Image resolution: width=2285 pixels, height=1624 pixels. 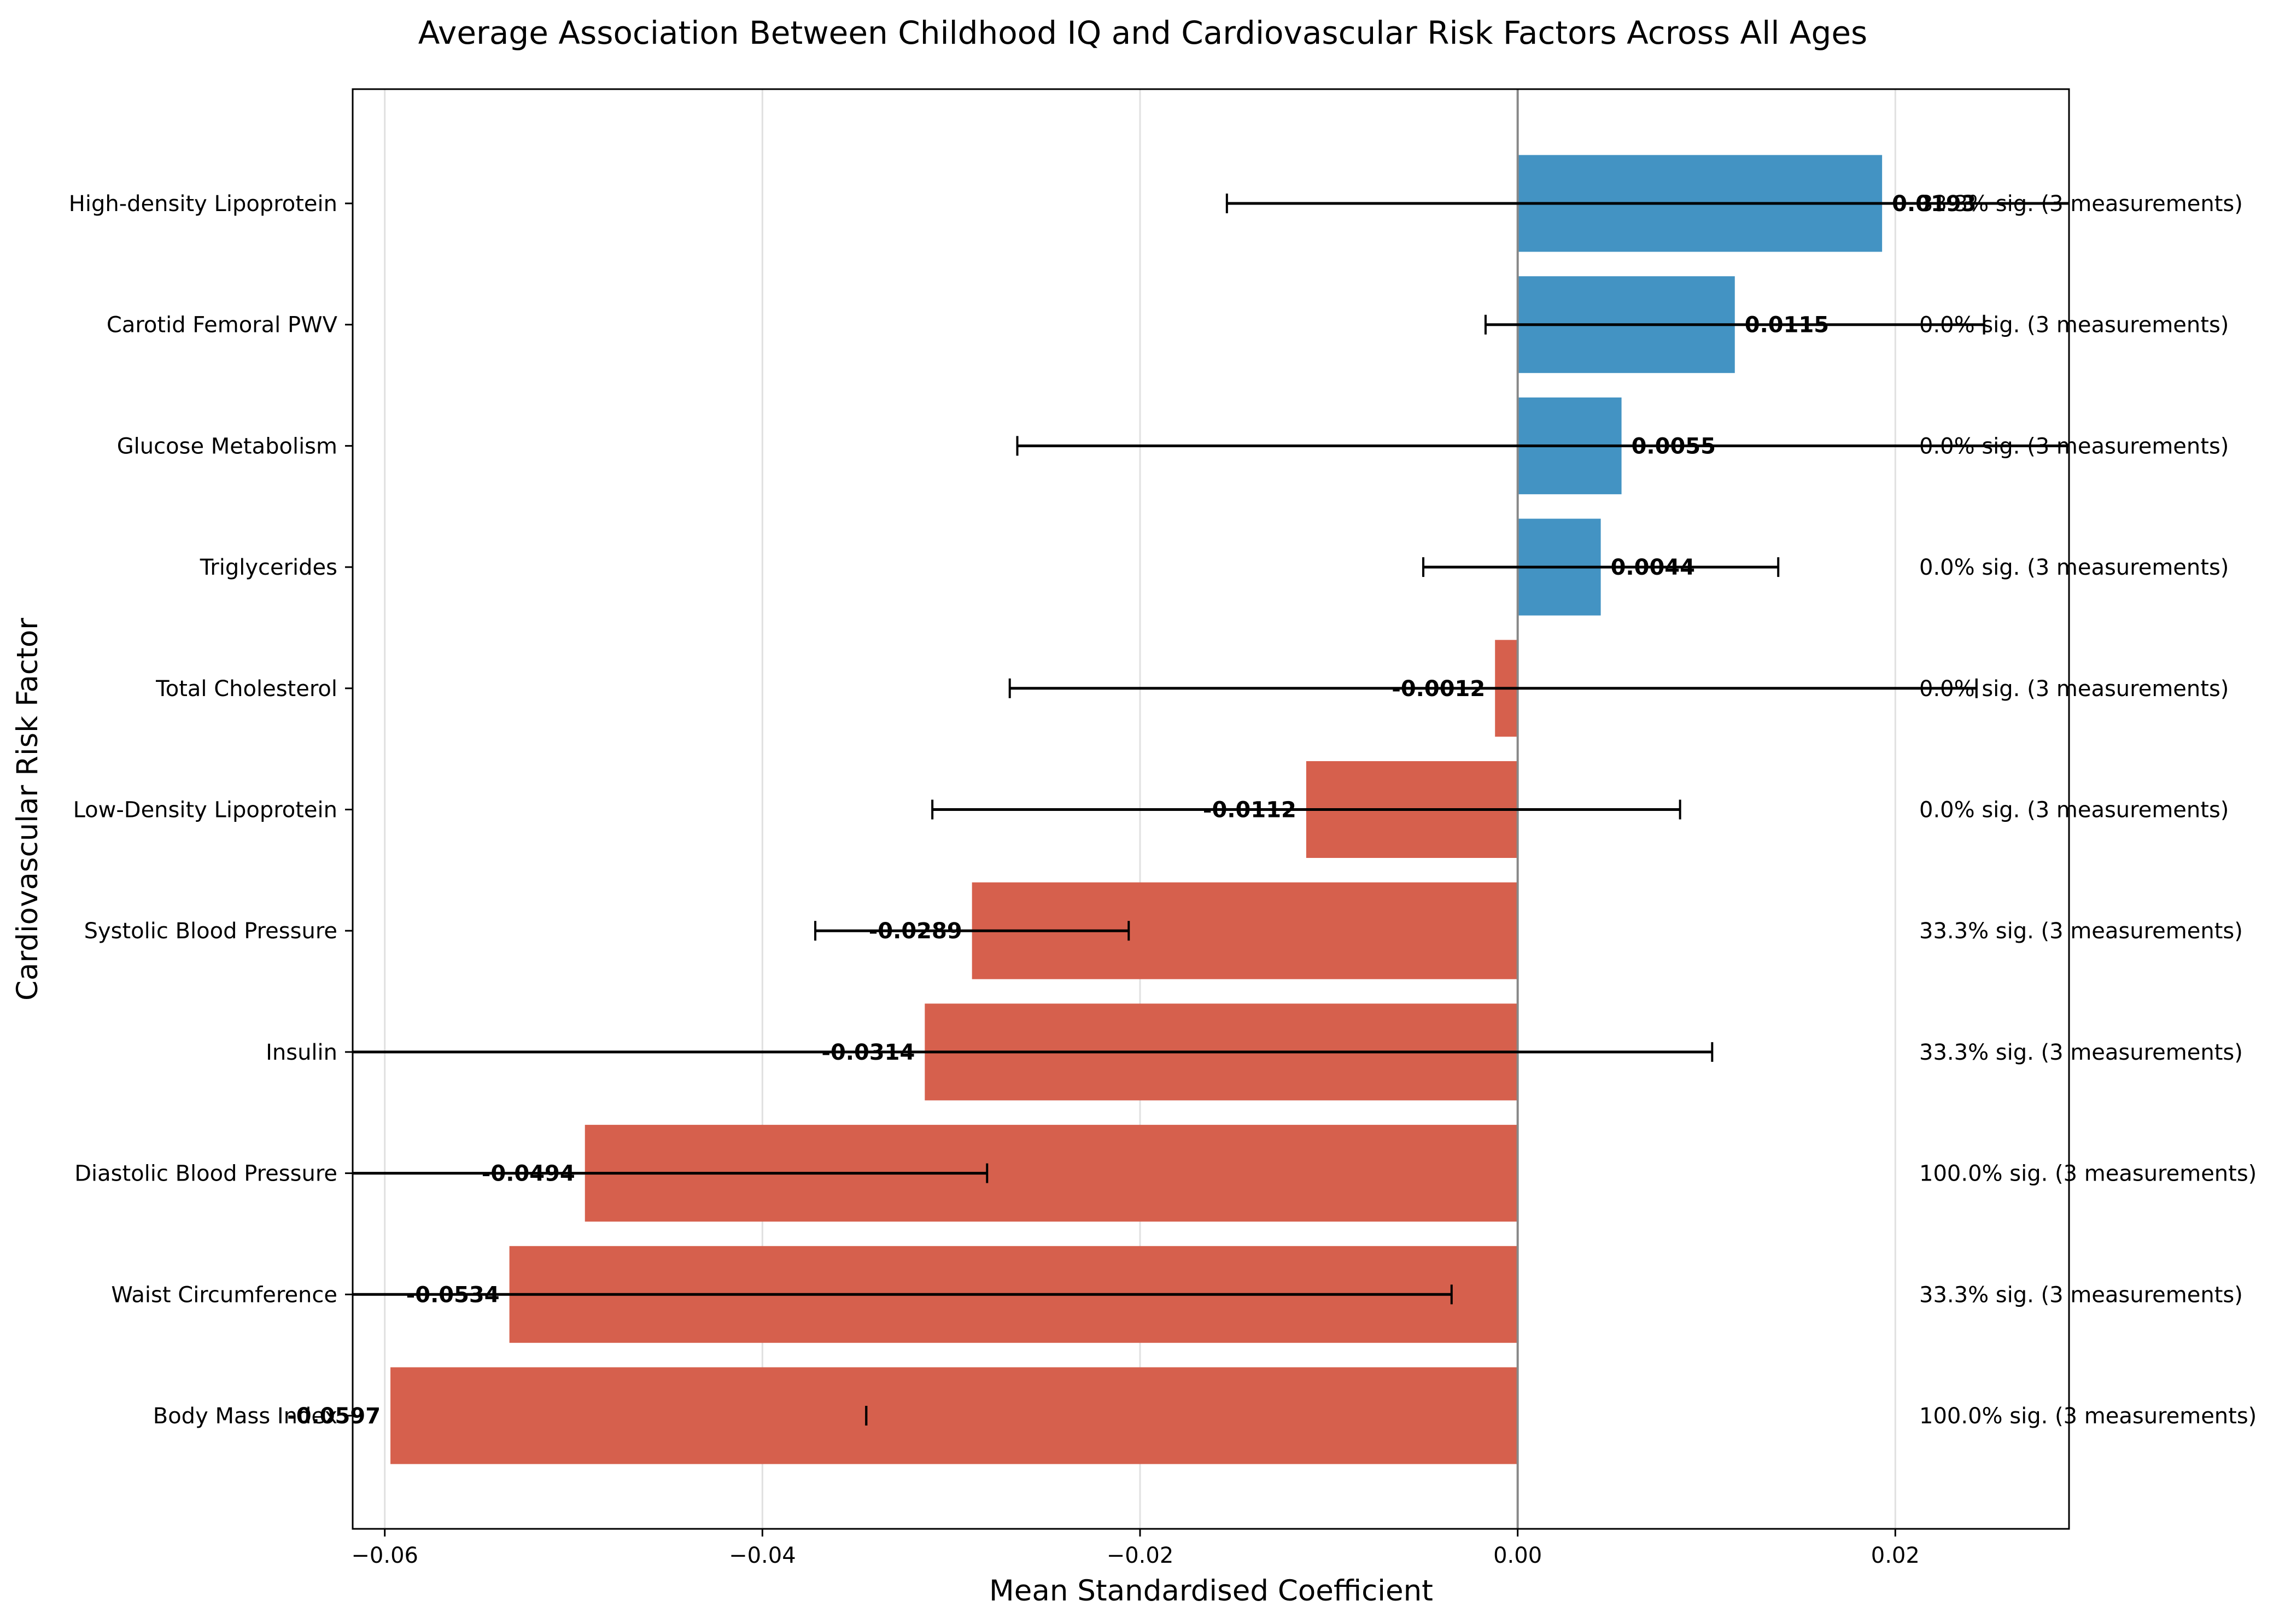 What do you see at coordinates (954, 1415) in the screenshot?
I see `bar` at bounding box center [954, 1415].